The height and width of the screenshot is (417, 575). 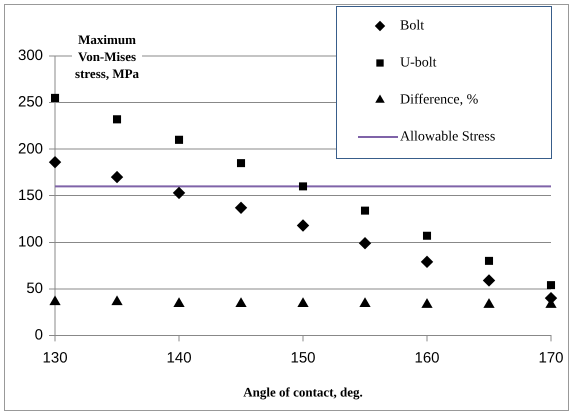 I want to click on legend-label: U-bolt, so click(x=418, y=63).